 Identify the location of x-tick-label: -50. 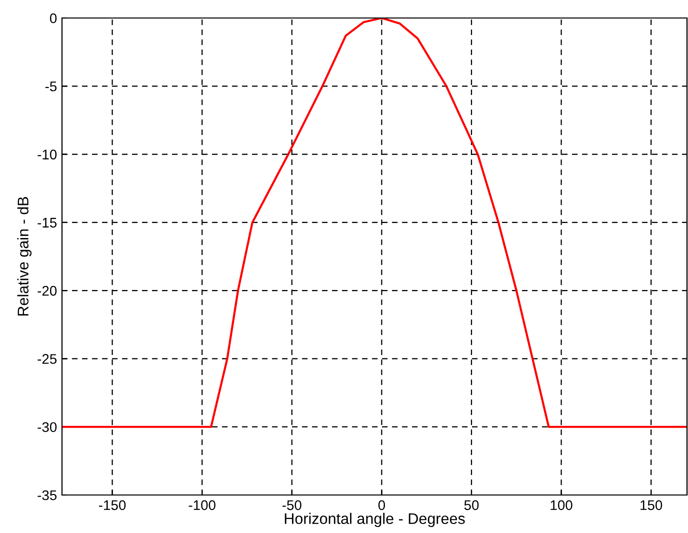
(292, 505).